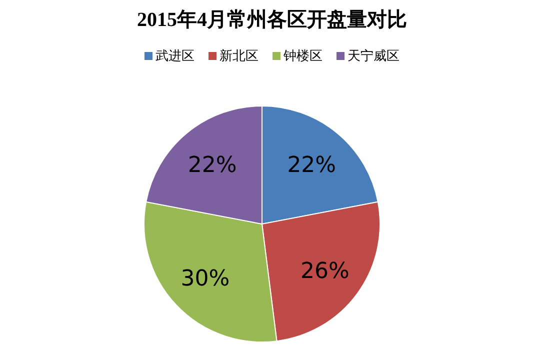  I want to click on legend-label: 新北区, so click(239, 56).